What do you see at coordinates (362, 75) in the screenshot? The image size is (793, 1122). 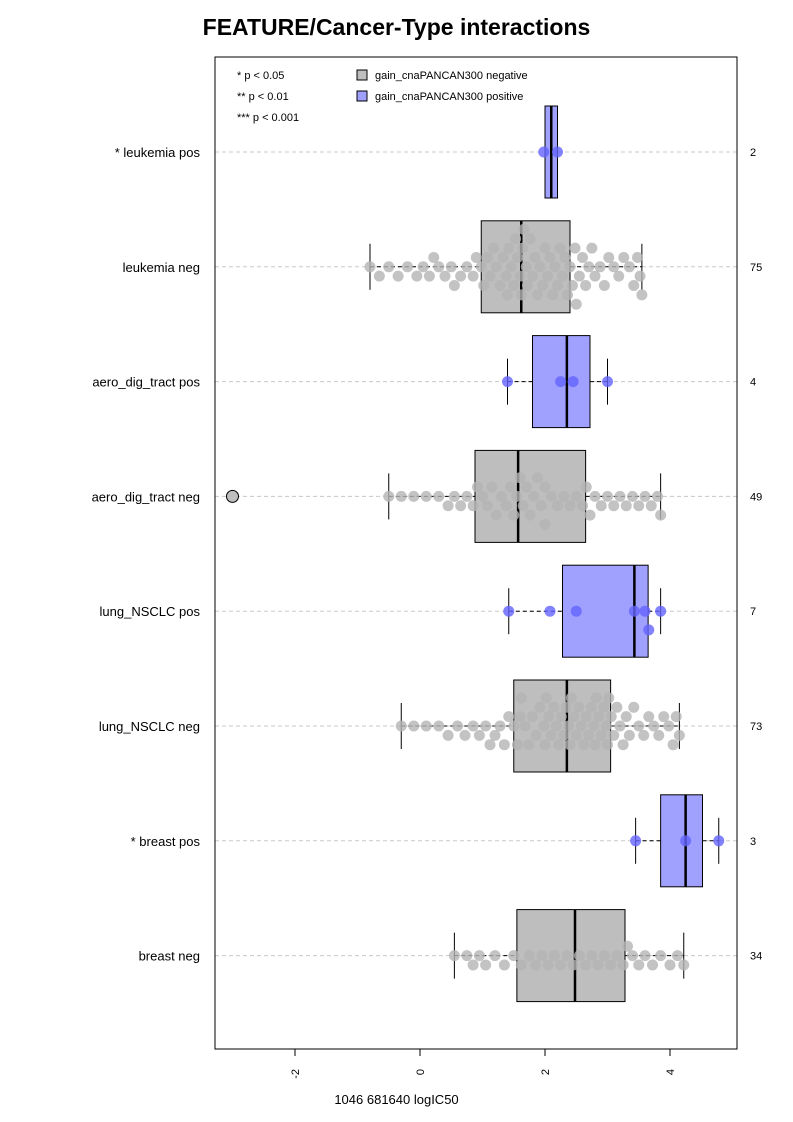 I see `legend-swatch` at bounding box center [362, 75].